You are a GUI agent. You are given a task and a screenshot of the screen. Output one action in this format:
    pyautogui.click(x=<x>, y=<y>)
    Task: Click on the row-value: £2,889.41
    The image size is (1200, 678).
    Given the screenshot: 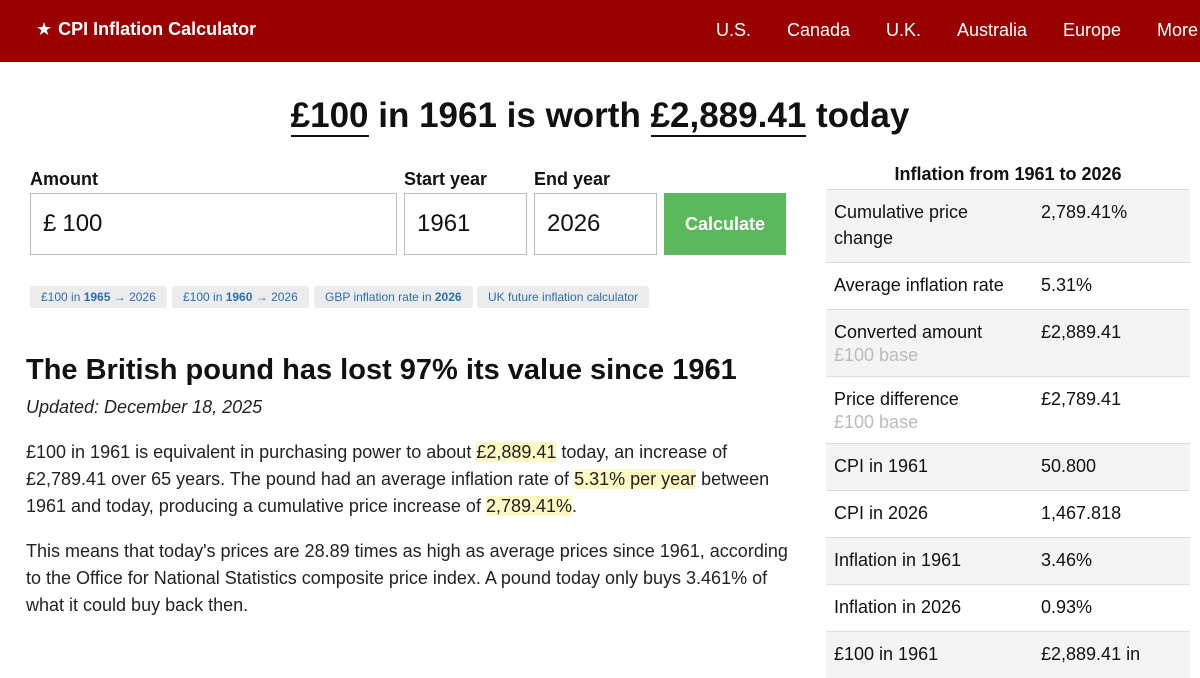 What is the action you would take?
    pyautogui.click(x=1111, y=343)
    